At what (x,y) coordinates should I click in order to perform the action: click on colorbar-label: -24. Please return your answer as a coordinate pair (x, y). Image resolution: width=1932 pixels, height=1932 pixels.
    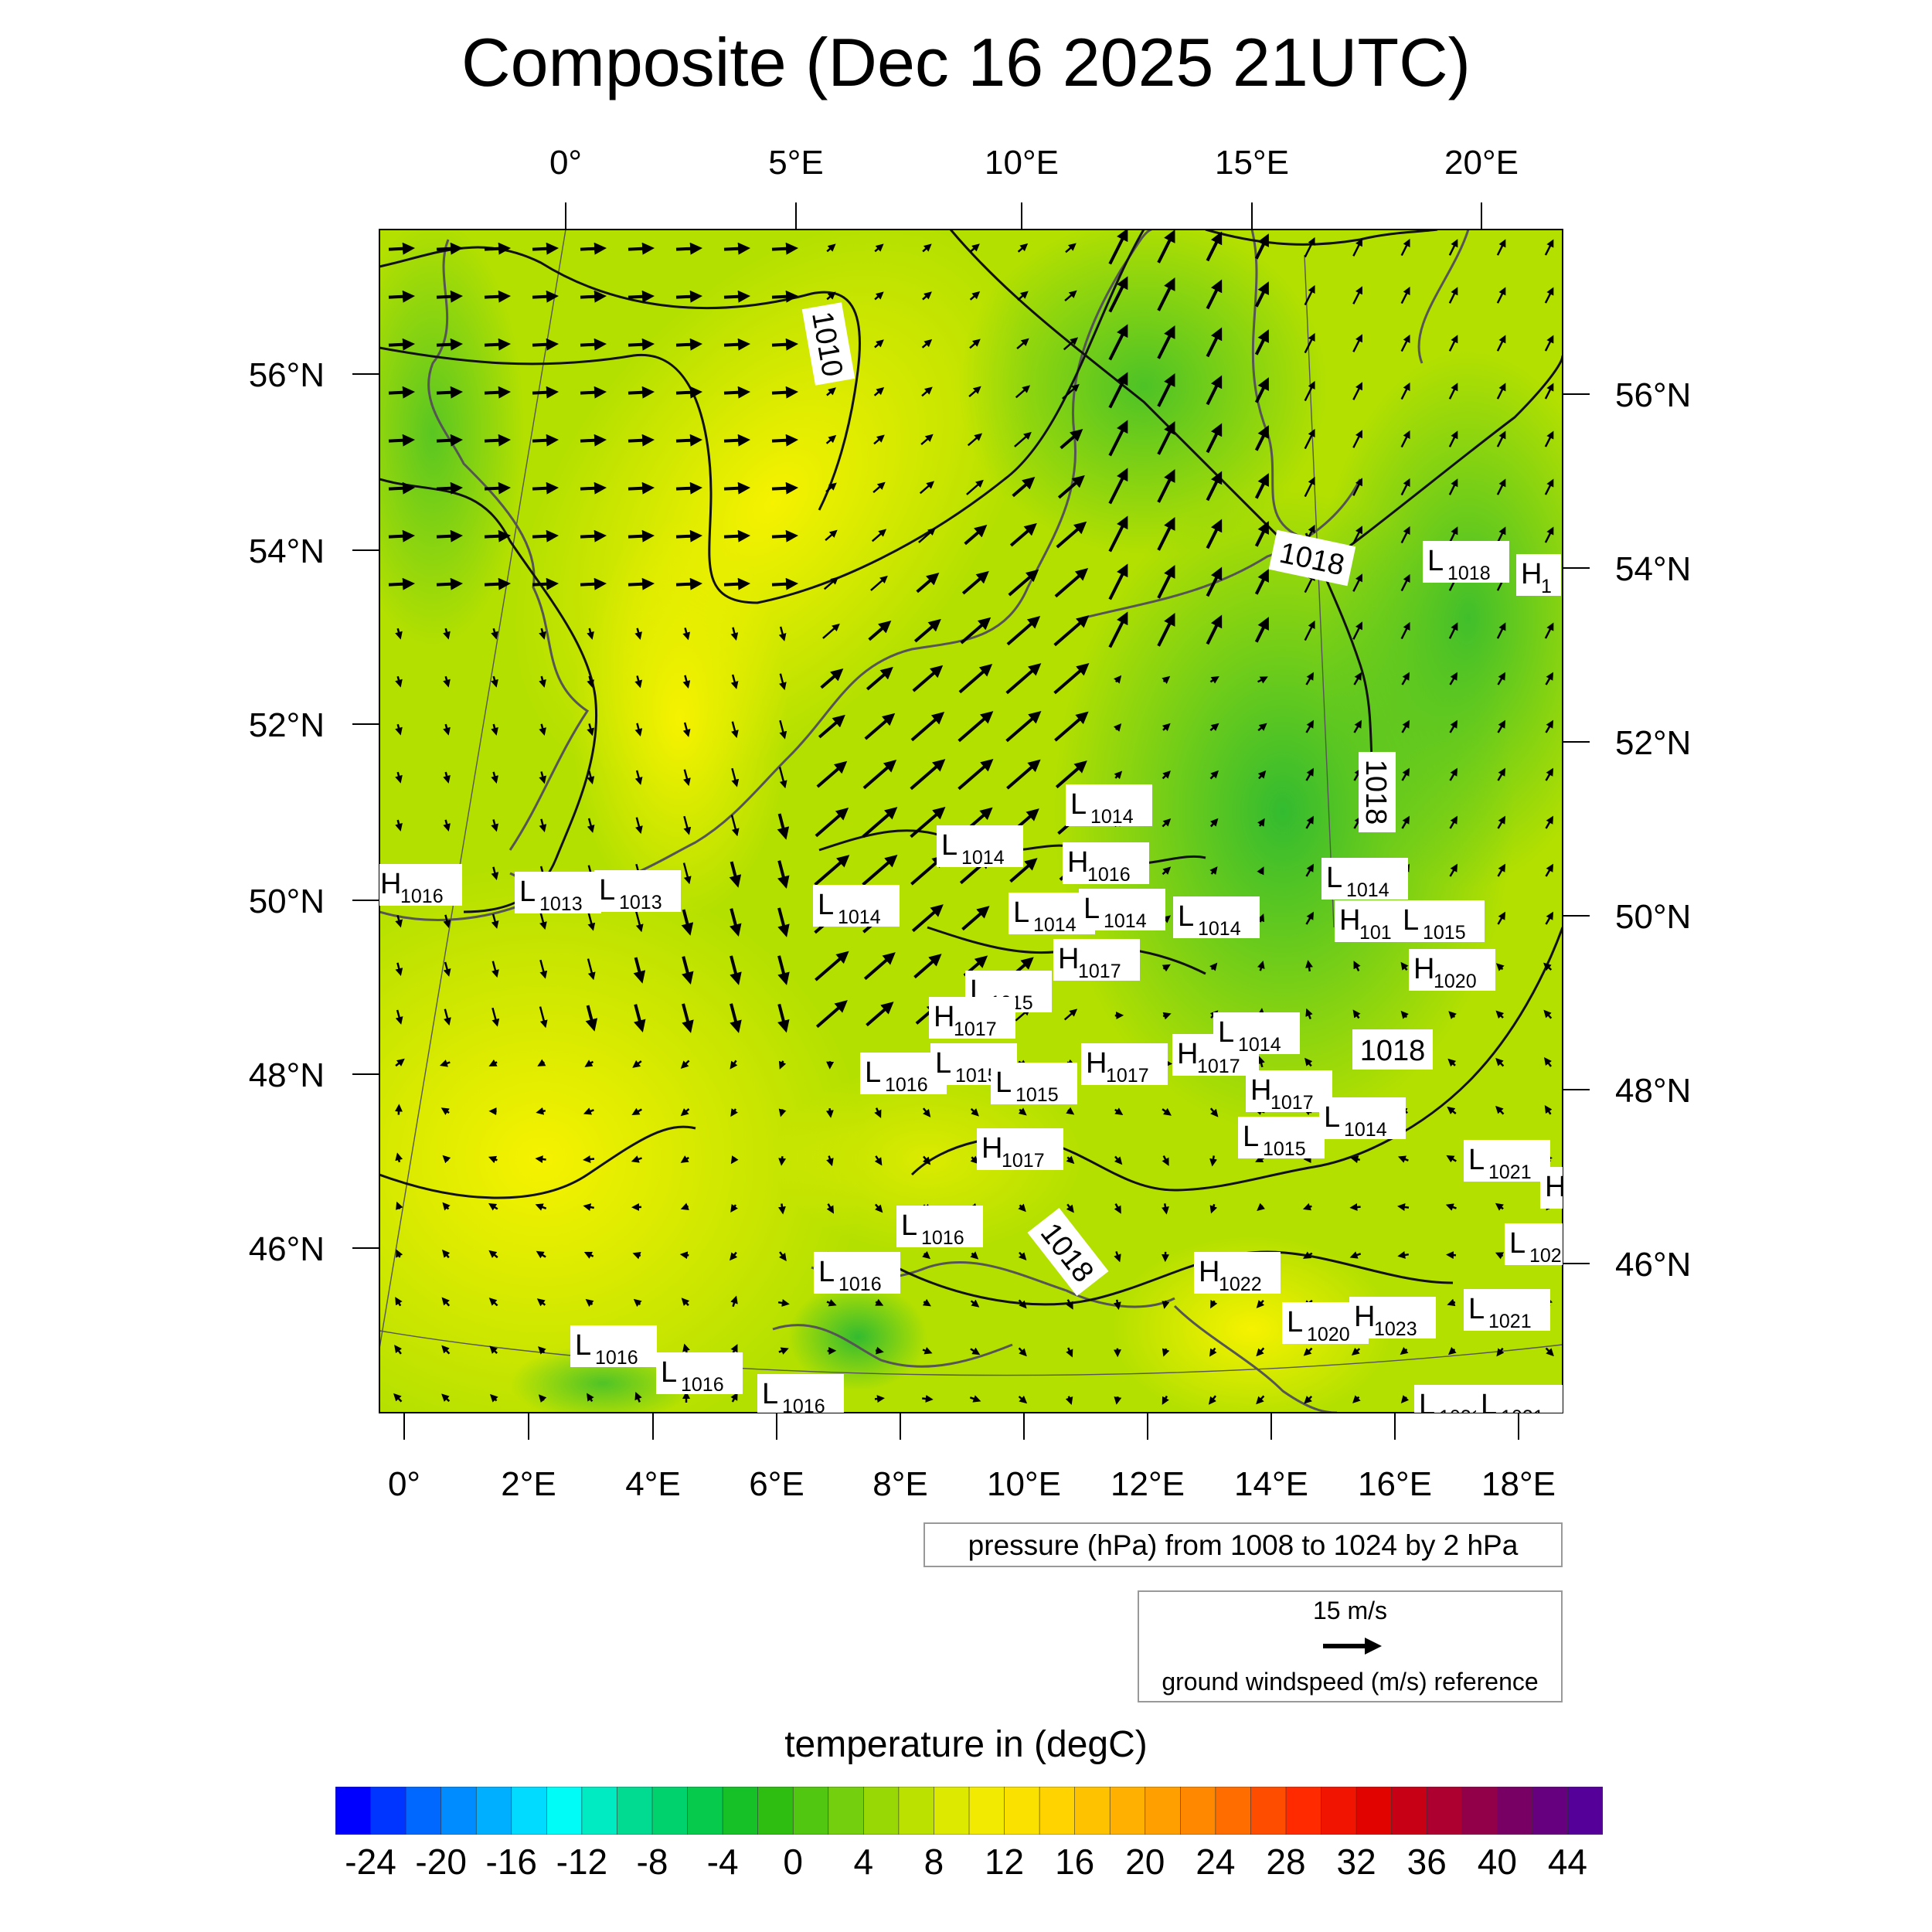
    Looking at the image, I should click on (371, 1862).